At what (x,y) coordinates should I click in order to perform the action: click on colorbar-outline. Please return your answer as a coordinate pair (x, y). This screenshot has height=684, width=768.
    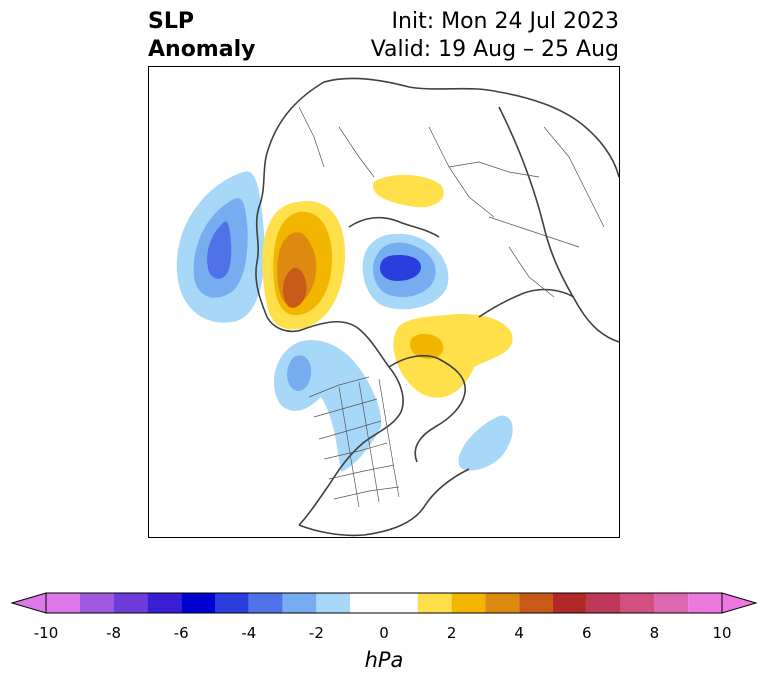
    Looking at the image, I should click on (384, 603).